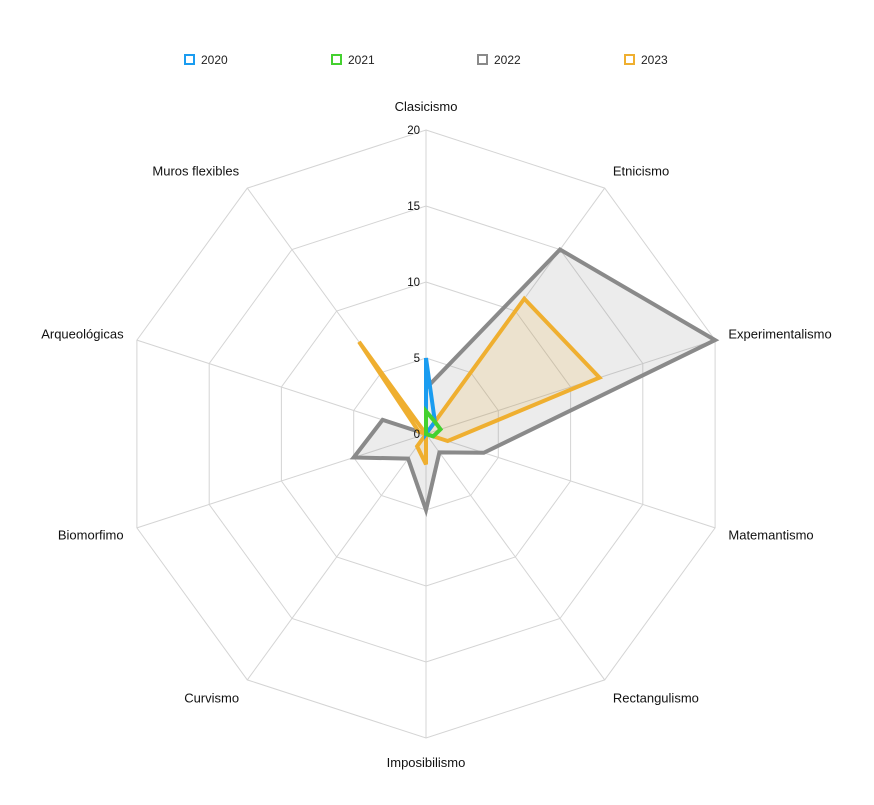 The height and width of the screenshot is (805, 874). I want to click on axis-label: Arqueológicas, so click(82, 333).